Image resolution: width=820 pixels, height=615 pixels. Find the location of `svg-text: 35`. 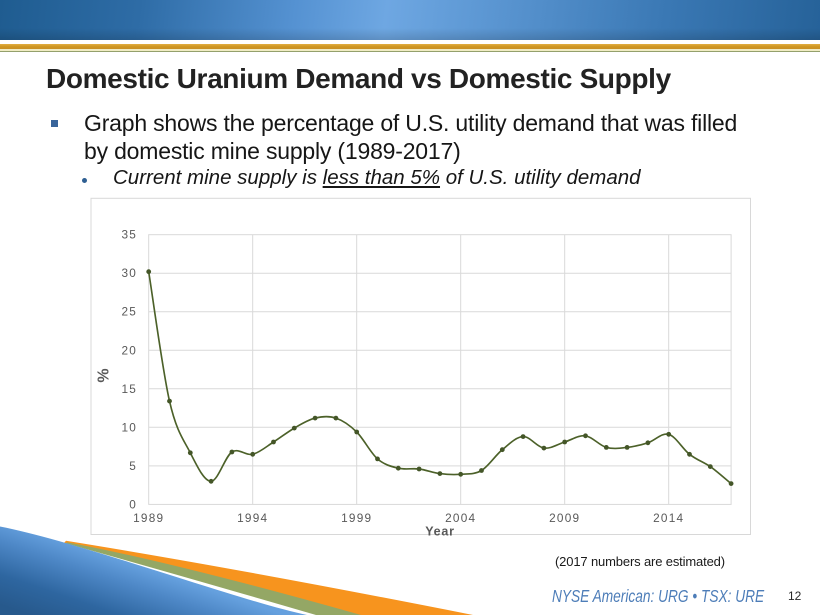

svg-text: 35 is located at coordinates (129, 235).